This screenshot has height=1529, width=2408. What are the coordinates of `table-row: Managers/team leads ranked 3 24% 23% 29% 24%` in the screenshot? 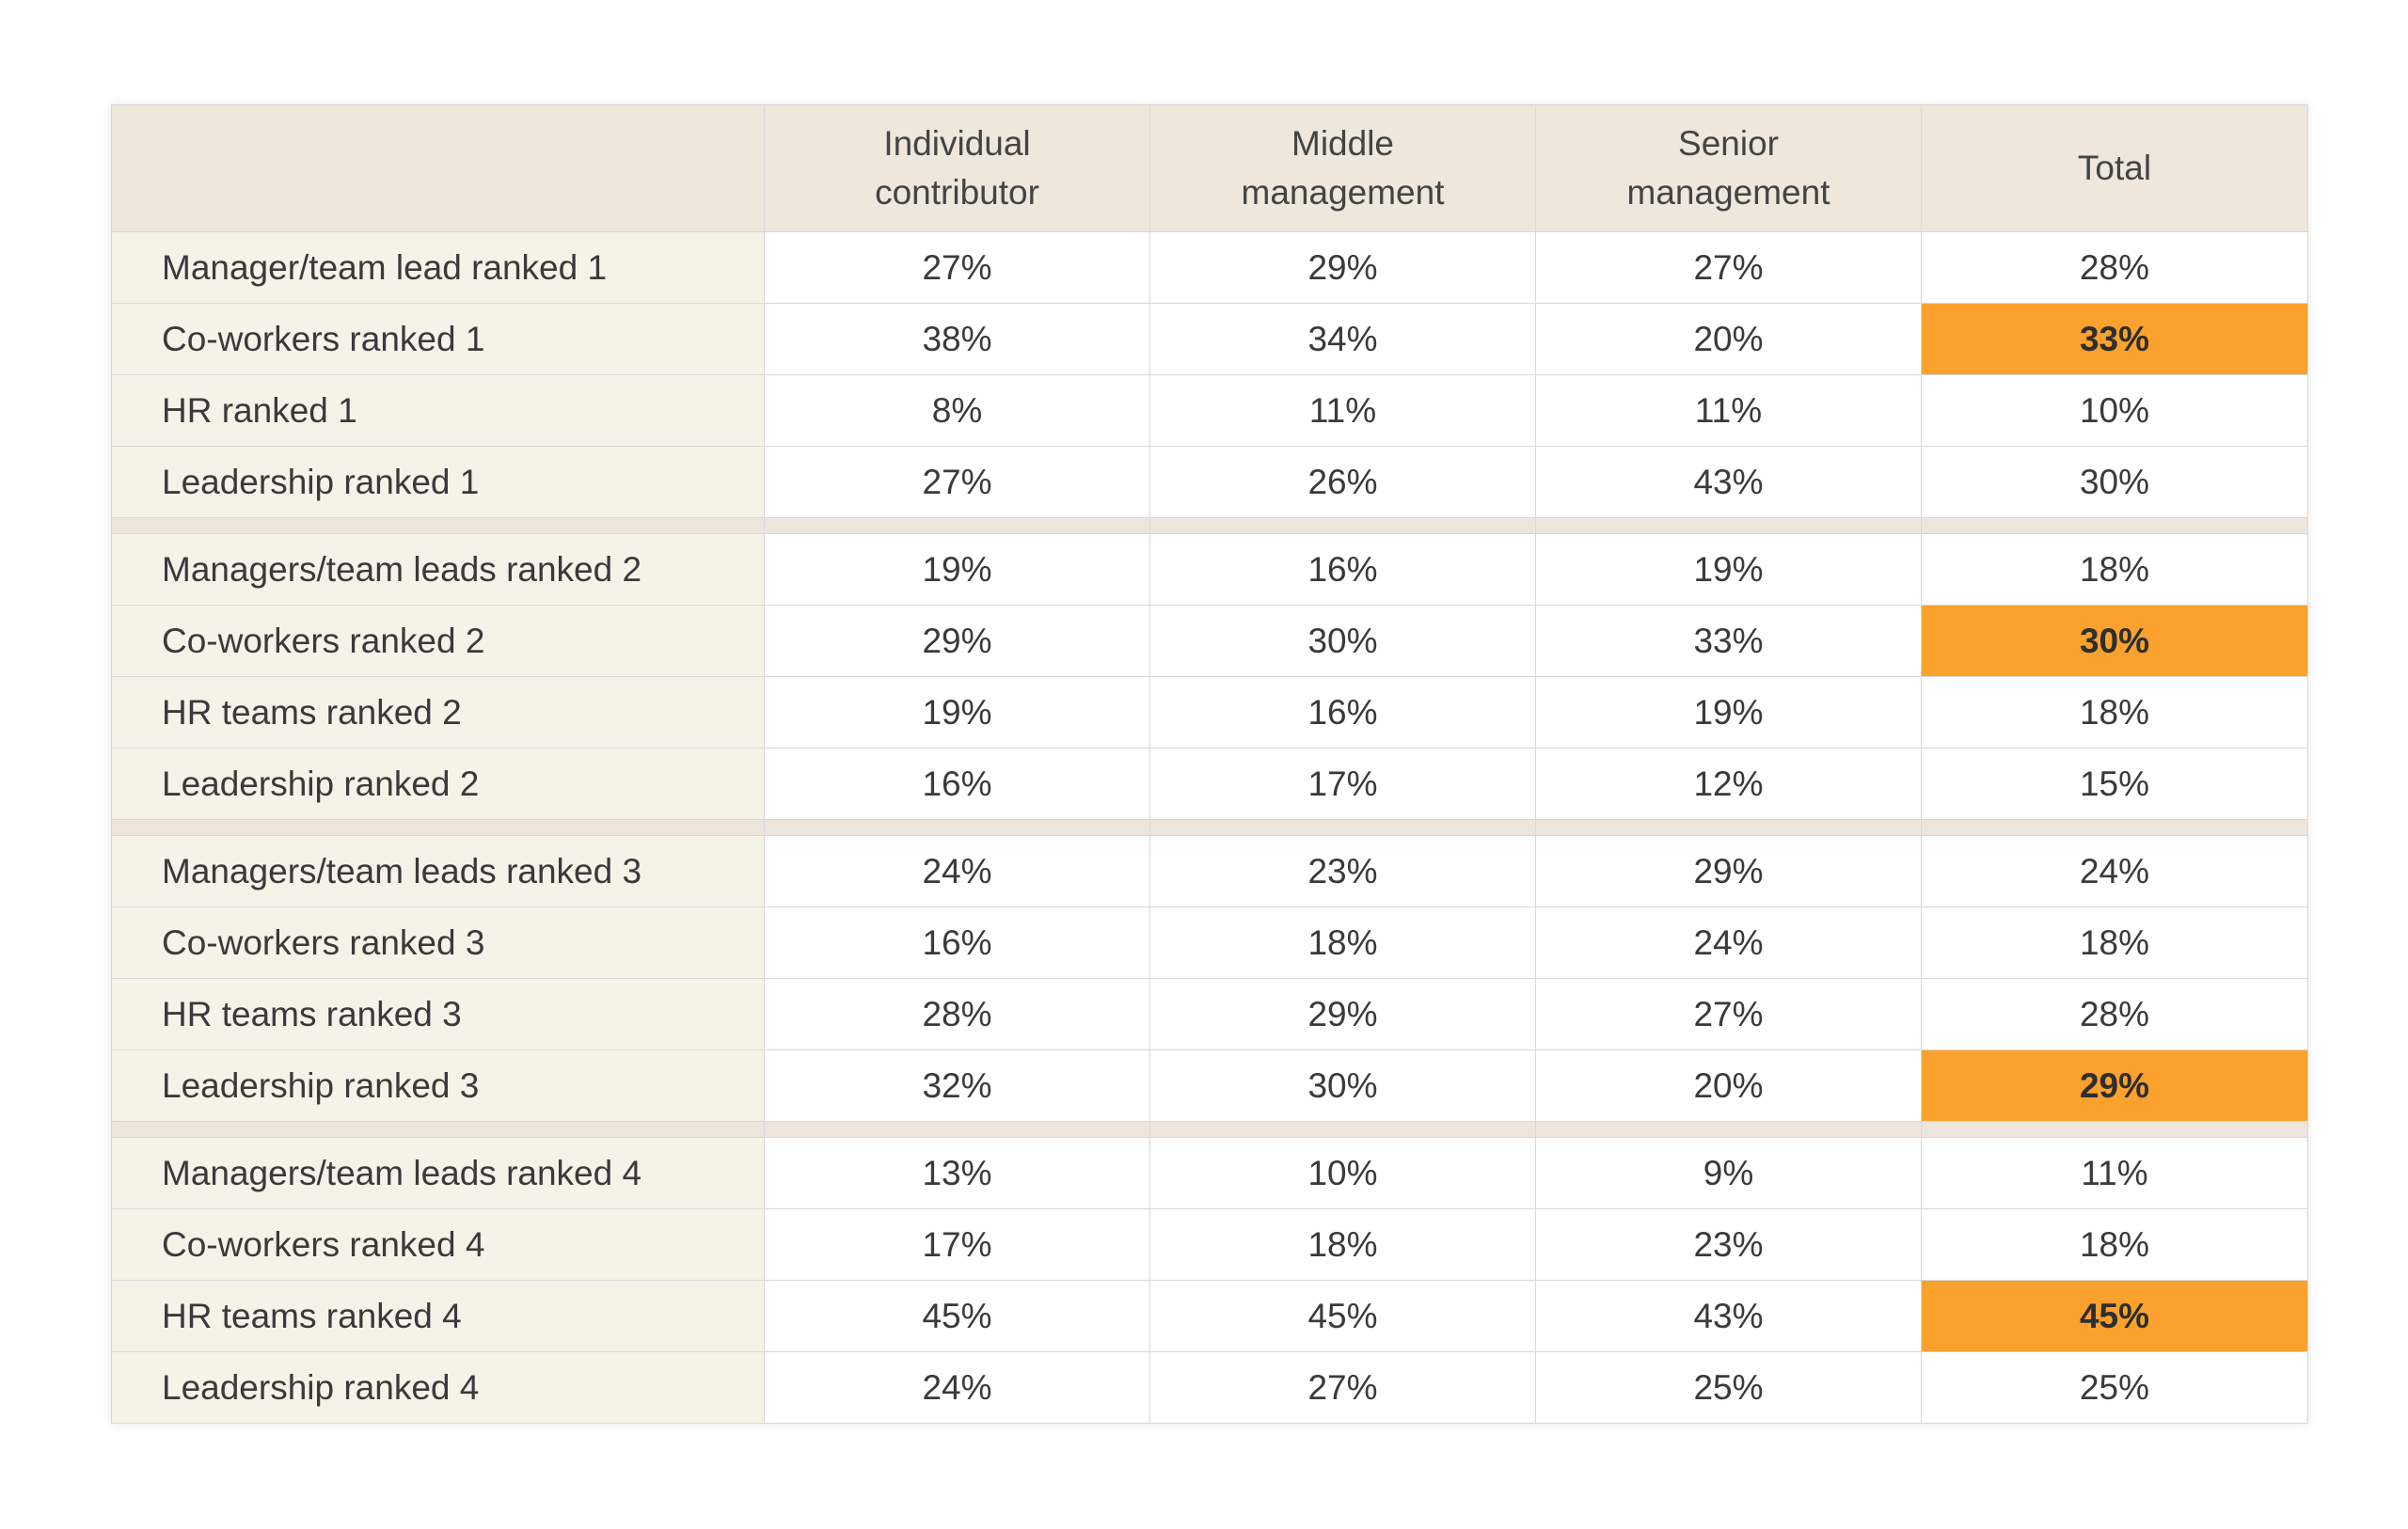 It's located at (1209, 871).